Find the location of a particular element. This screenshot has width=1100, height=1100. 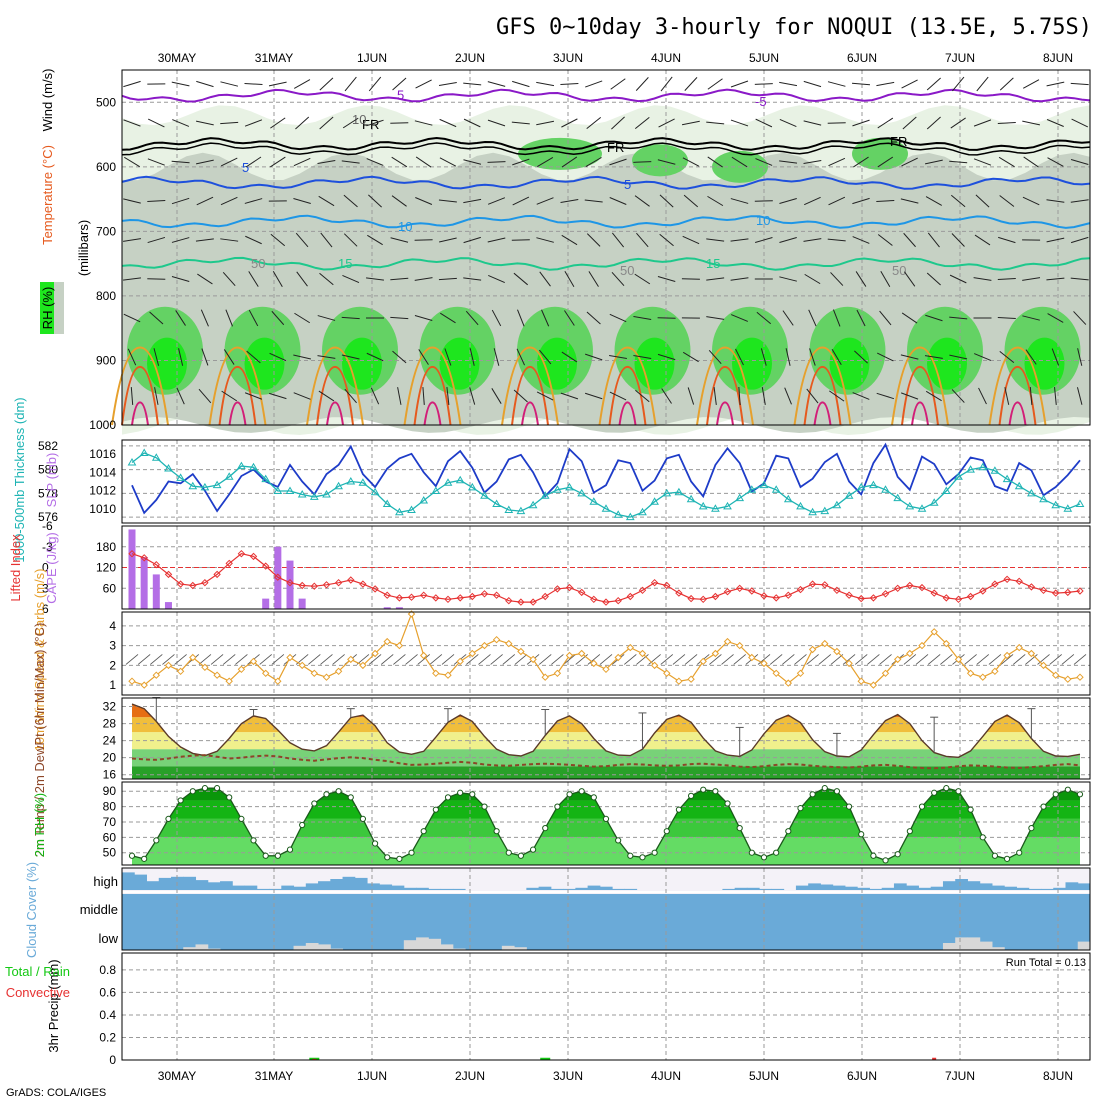

slp-ylabel: SLP (mb) is located at coordinates (51, 480).